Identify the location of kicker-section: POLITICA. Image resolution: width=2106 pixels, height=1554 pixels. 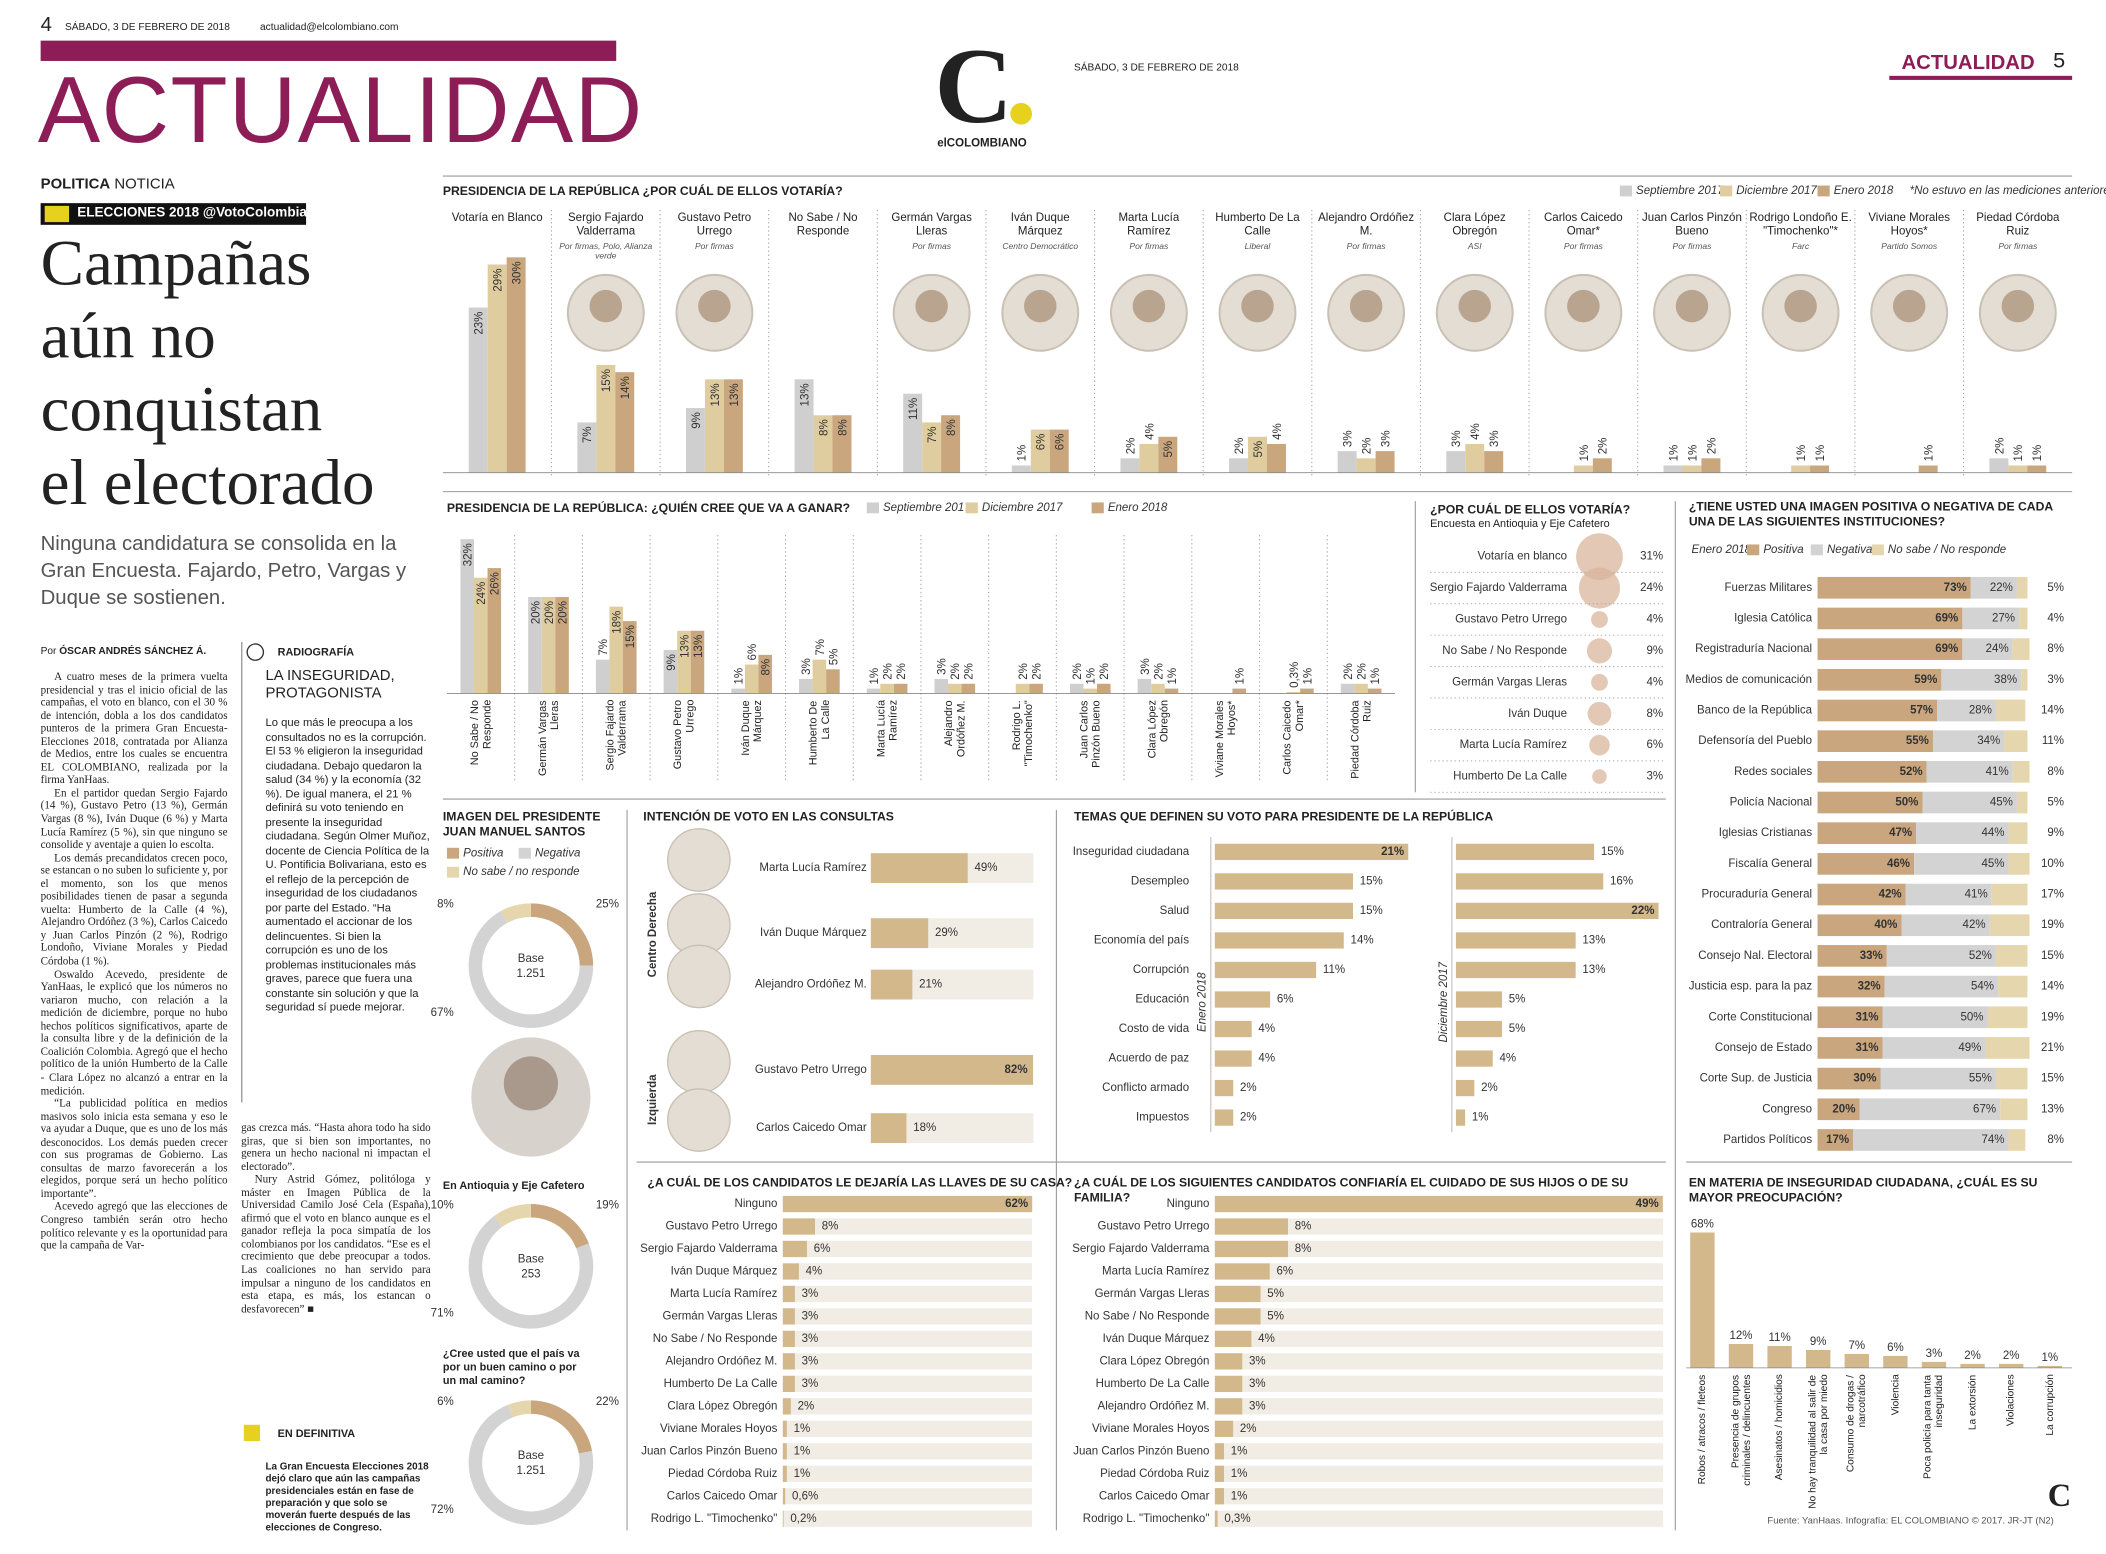
(75, 184).